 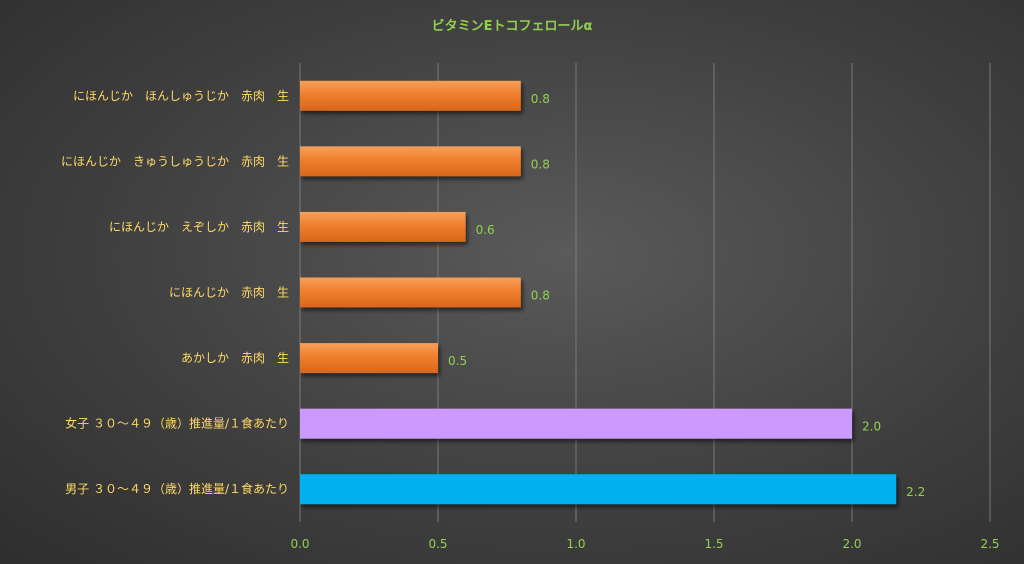 I want to click on x-axis-ticks: 0.0 0.5 1.0 1.5 2.0 2.5, so click(x=644, y=544).